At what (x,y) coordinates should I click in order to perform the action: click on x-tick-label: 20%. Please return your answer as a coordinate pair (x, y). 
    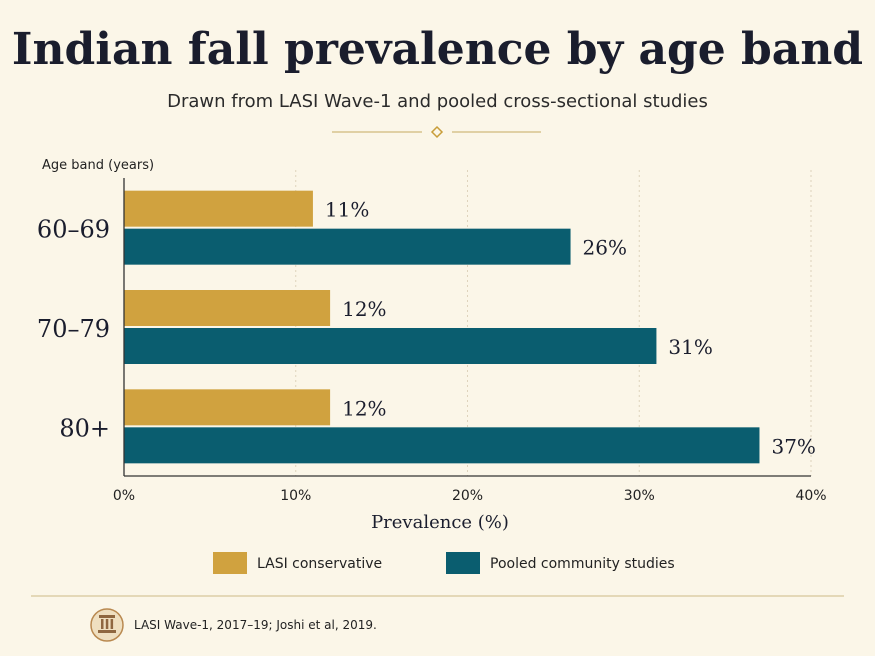
    Looking at the image, I should click on (467, 496).